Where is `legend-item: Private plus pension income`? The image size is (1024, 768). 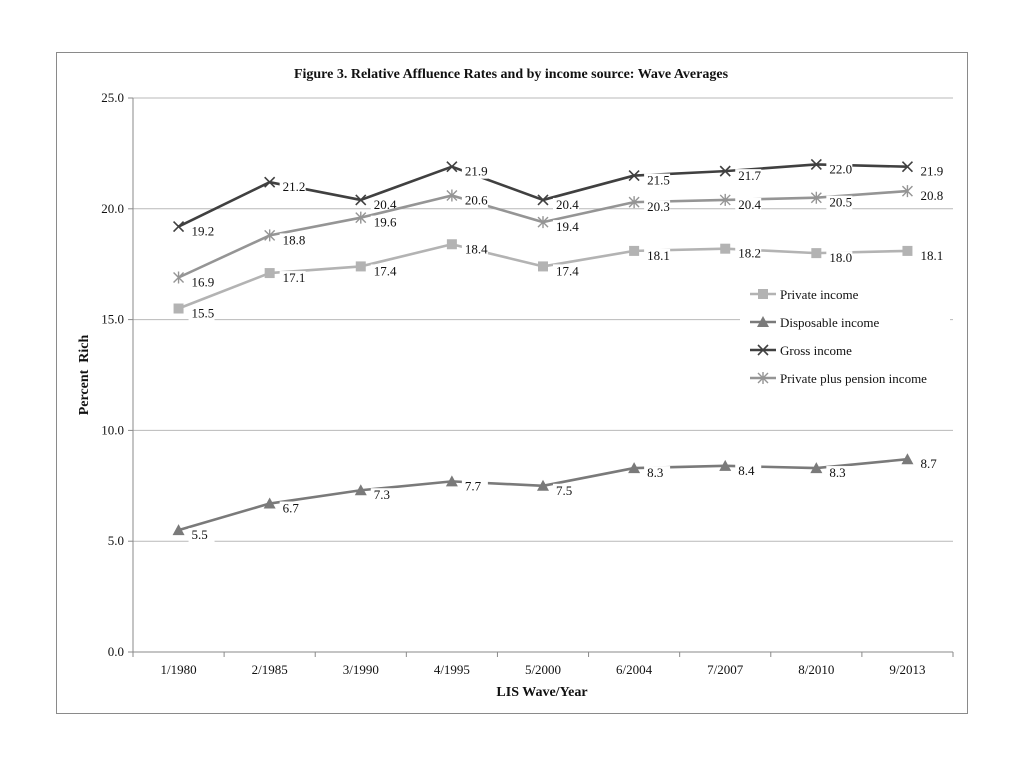
legend-item: Private plus pension income is located at coordinates (838, 378).